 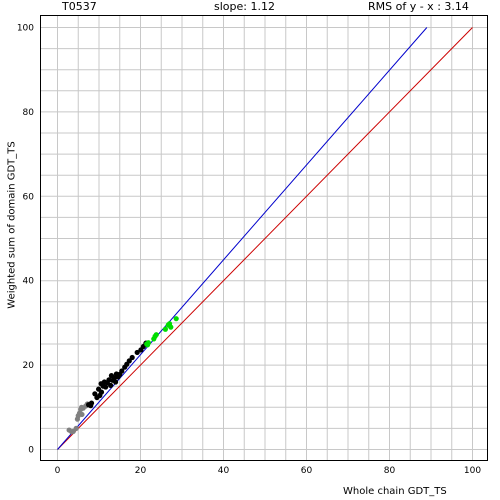 What do you see at coordinates (141, 471) in the screenshot?
I see `x-tick-label: 20` at bounding box center [141, 471].